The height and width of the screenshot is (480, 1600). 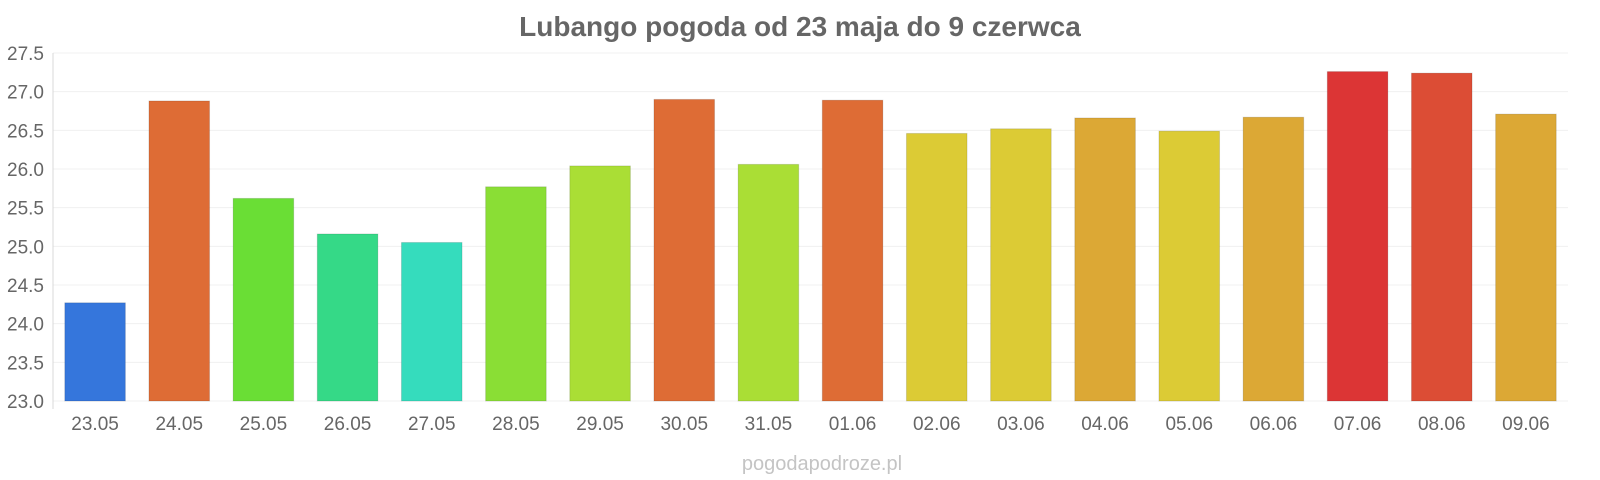 What do you see at coordinates (1358, 424) in the screenshot?
I see `x-tick-label: 07.06` at bounding box center [1358, 424].